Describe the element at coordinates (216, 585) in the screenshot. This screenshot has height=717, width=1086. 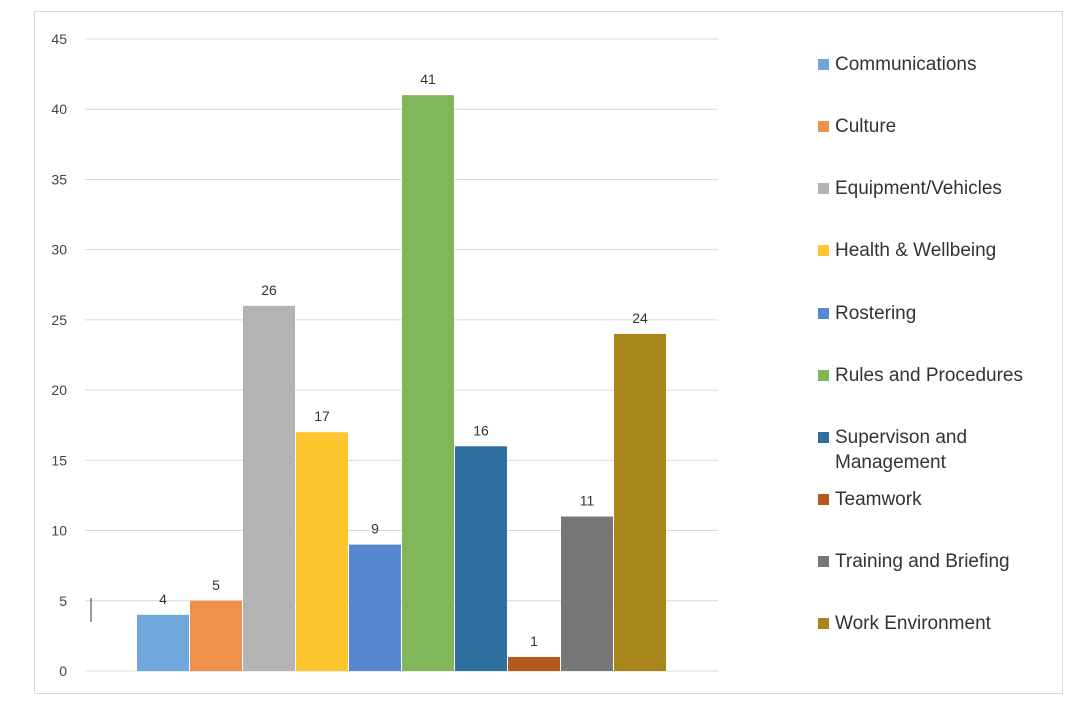
I see `data-label: 5` at that location.